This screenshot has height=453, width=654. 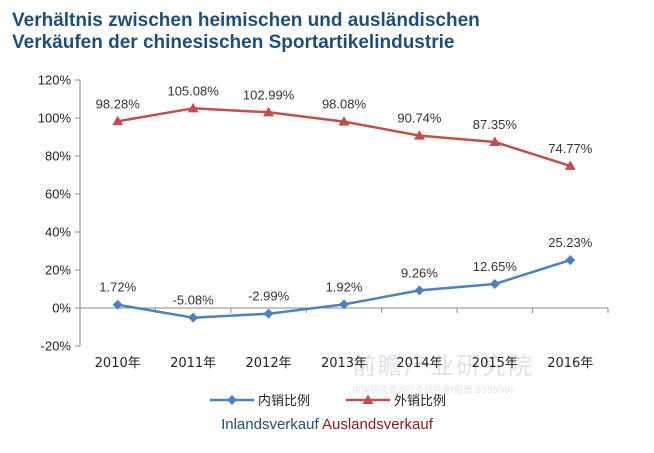 I want to click on y-tick-label: 20%, so click(x=58, y=270).